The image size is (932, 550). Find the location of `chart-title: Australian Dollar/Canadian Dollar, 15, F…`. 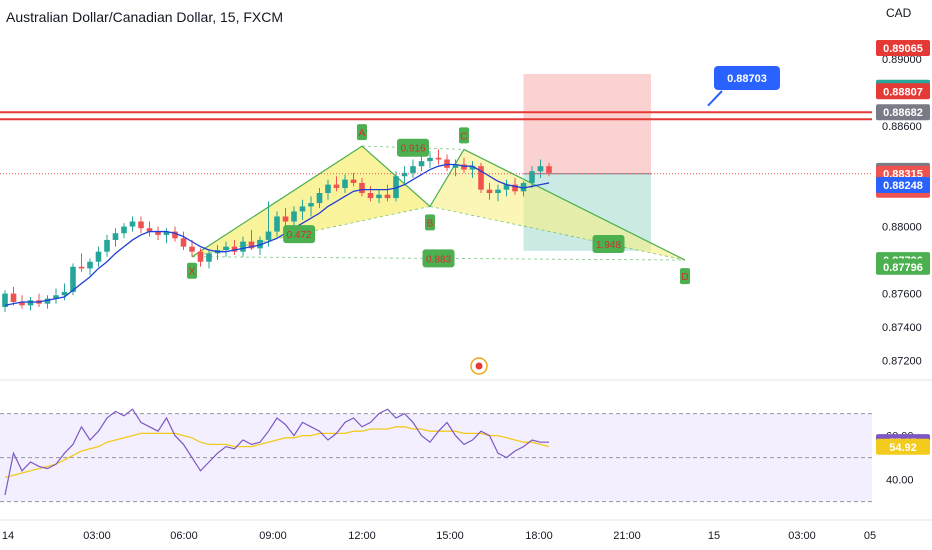

chart-title: Australian Dollar/Canadian Dollar, 15, F… is located at coordinates (145, 17).